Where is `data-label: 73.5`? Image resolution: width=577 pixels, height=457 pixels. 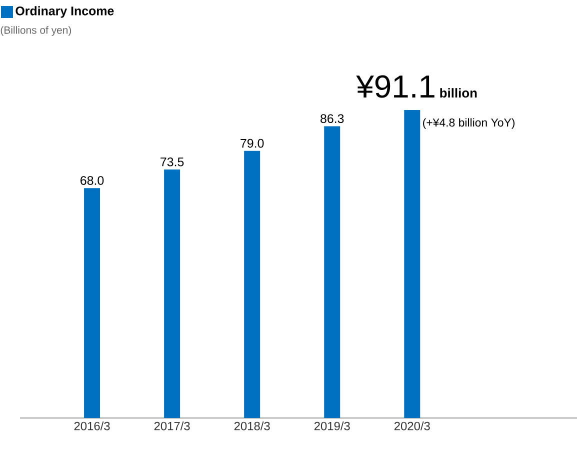 data-label: 73.5 is located at coordinates (172, 161).